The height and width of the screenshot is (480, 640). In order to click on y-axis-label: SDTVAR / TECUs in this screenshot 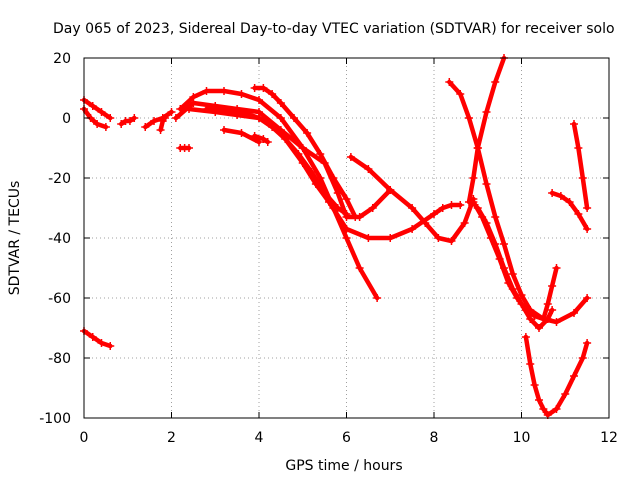, I will do `click(15, 238)`.